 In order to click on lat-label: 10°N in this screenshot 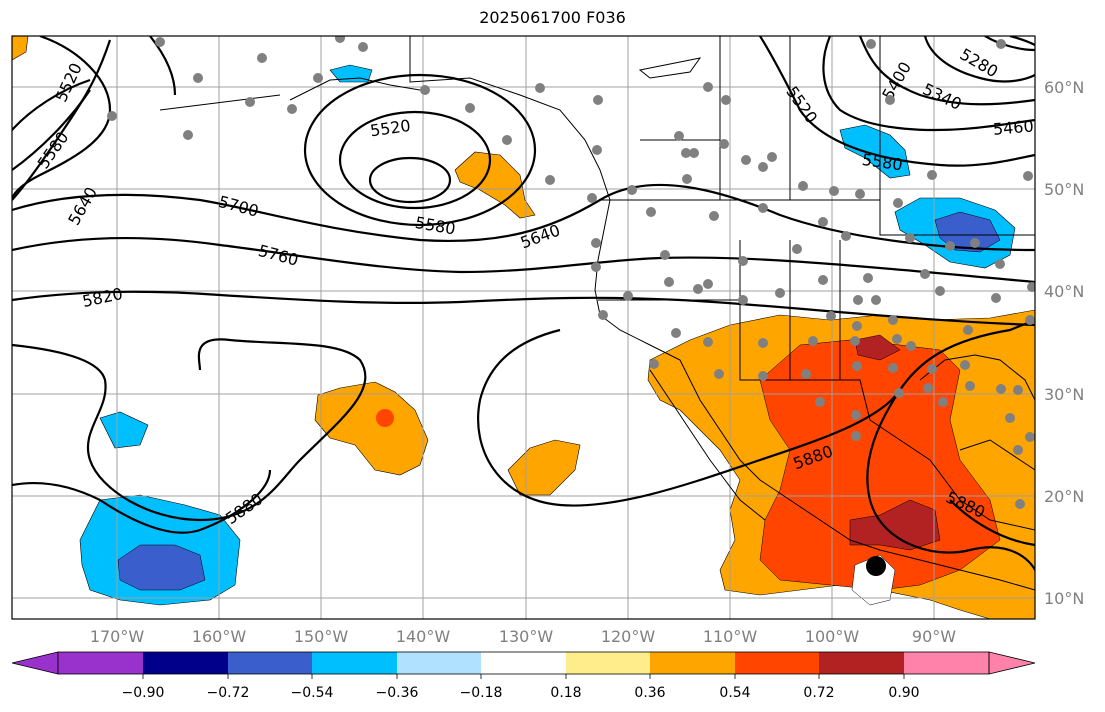, I will do `click(1064, 598)`.